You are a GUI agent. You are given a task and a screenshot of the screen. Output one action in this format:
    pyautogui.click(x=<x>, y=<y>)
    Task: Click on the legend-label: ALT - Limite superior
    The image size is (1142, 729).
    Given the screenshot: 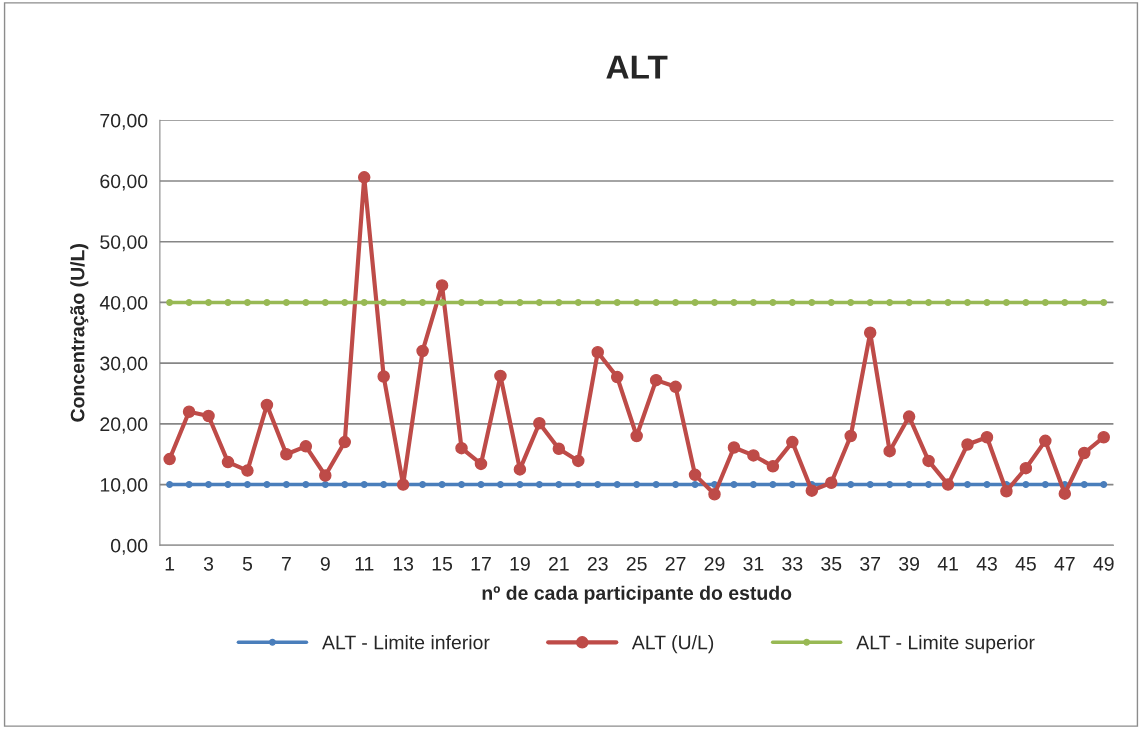 What is the action you would take?
    pyautogui.click(x=945, y=644)
    